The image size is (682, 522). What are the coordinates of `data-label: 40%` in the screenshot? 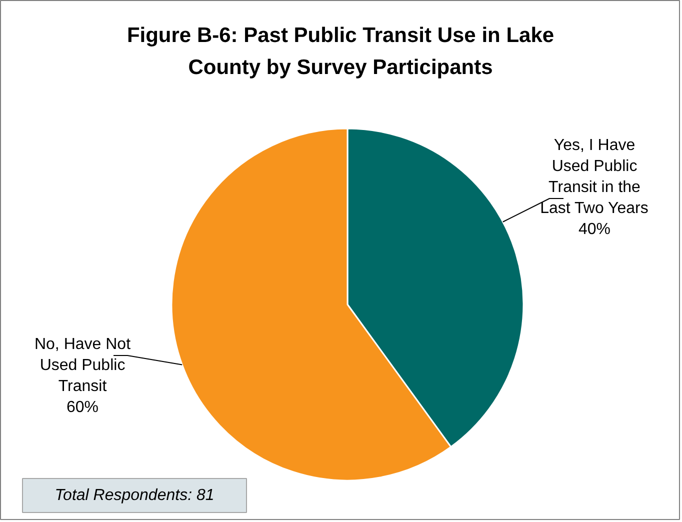 It's located at (594, 229).